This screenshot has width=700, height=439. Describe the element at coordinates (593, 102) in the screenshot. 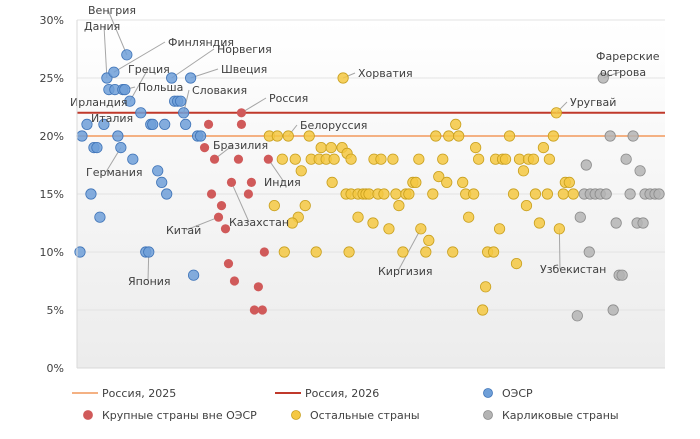

I see `annotation-label: Уругвай` at that location.